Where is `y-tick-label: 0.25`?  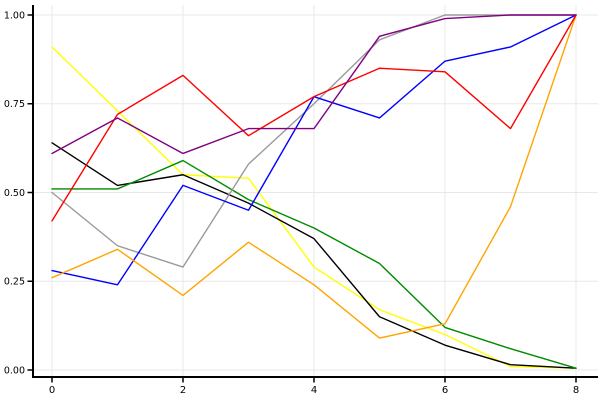 y-tick-label: 0.25 is located at coordinates (14, 282).